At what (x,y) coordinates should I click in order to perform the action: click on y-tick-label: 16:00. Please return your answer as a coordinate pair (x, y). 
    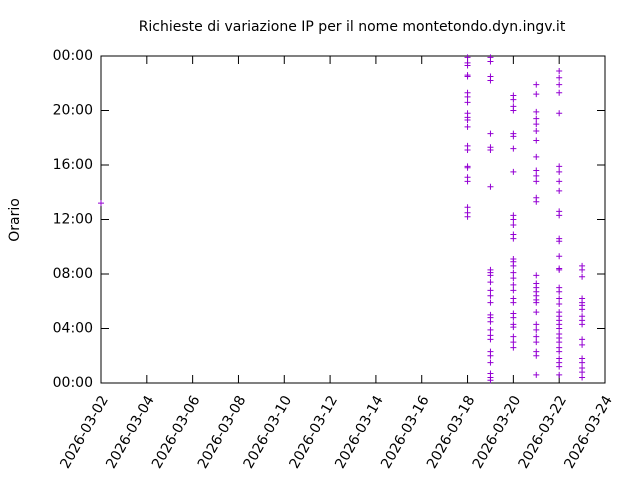
    Looking at the image, I should click on (73, 165).